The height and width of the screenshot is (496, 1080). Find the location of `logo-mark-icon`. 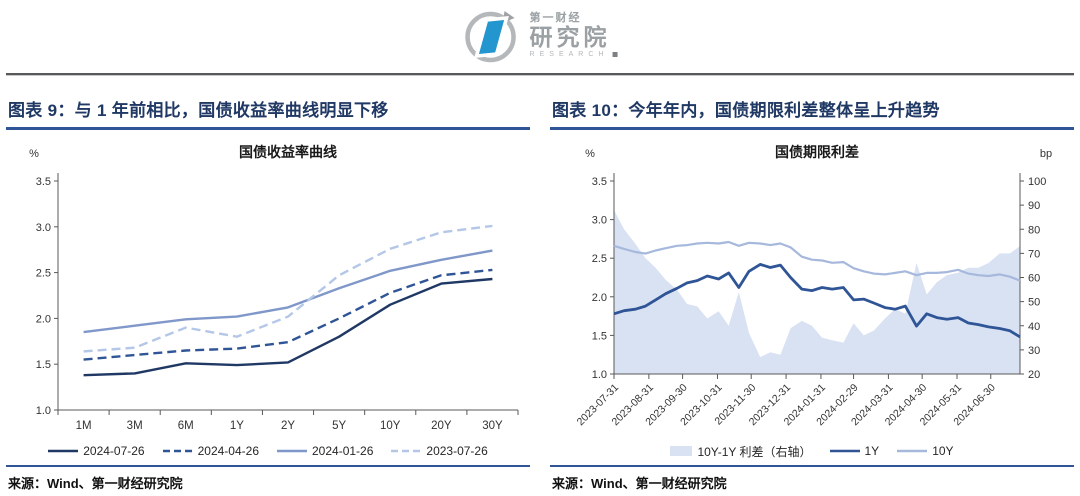

logo-mark-icon is located at coordinates (490, 37).